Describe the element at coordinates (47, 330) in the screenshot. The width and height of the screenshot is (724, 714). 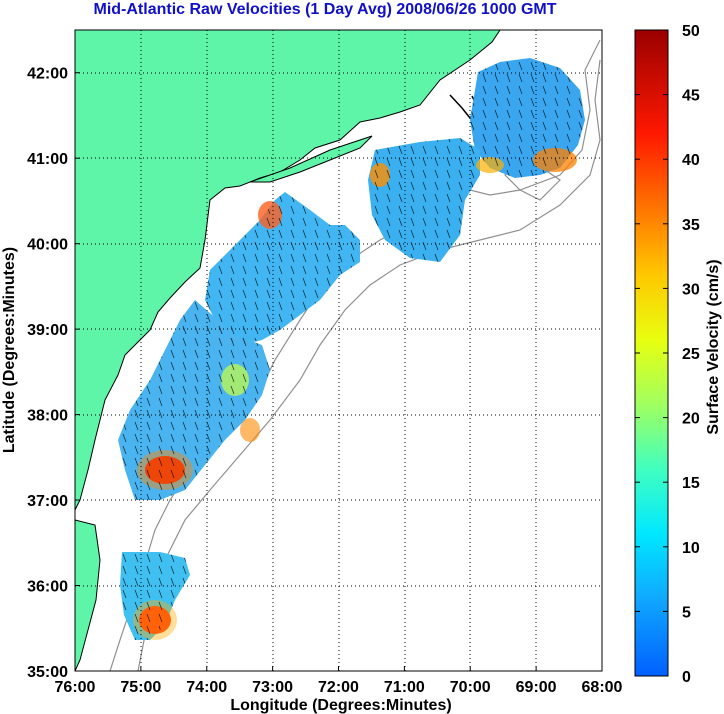
I see `y-tick-label: 39:00` at that location.